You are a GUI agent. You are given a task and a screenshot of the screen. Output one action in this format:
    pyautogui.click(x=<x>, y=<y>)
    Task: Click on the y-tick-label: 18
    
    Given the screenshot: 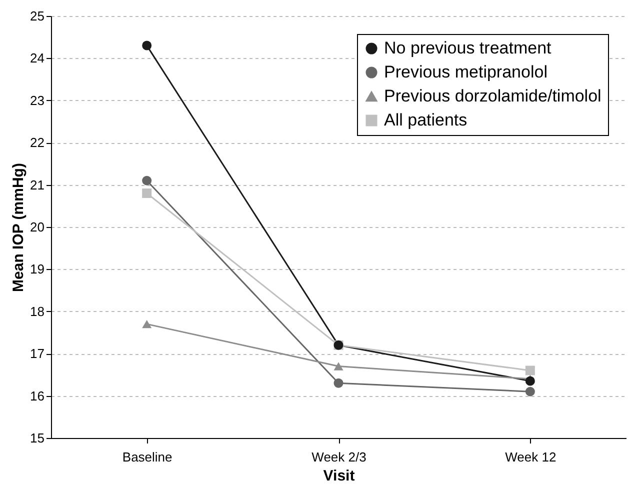 What is the action you would take?
    pyautogui.click(x=37, y=311)
    